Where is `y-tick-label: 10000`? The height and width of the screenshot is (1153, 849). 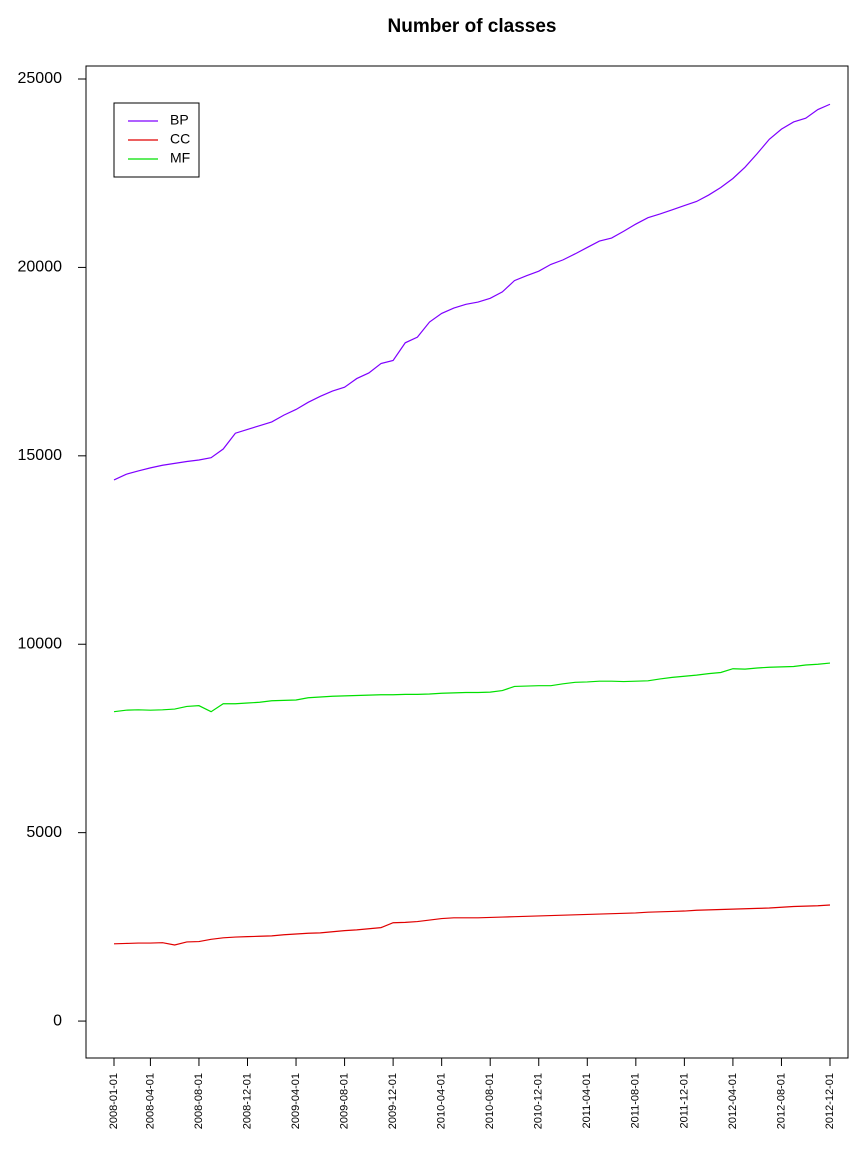
y-tick-label: 10000 is located at coordinates (40, 643).